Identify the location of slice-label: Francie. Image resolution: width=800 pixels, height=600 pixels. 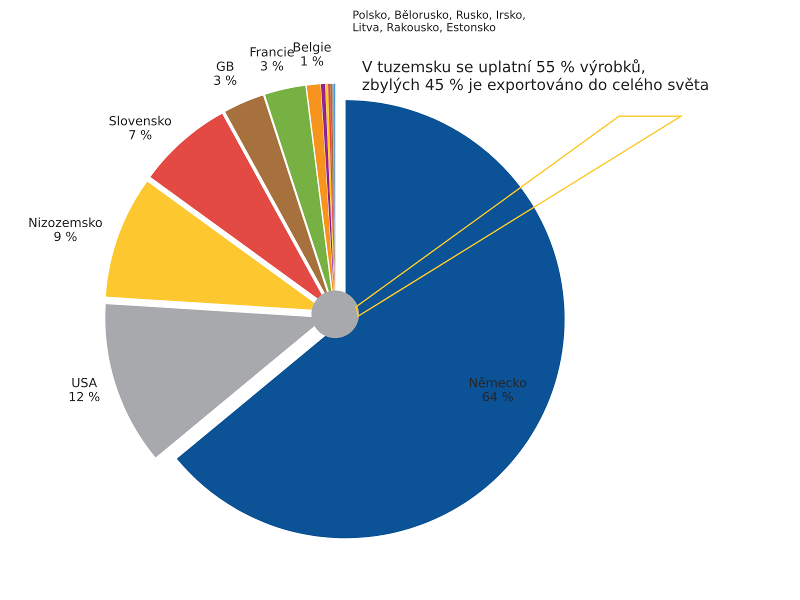
(272, 51).